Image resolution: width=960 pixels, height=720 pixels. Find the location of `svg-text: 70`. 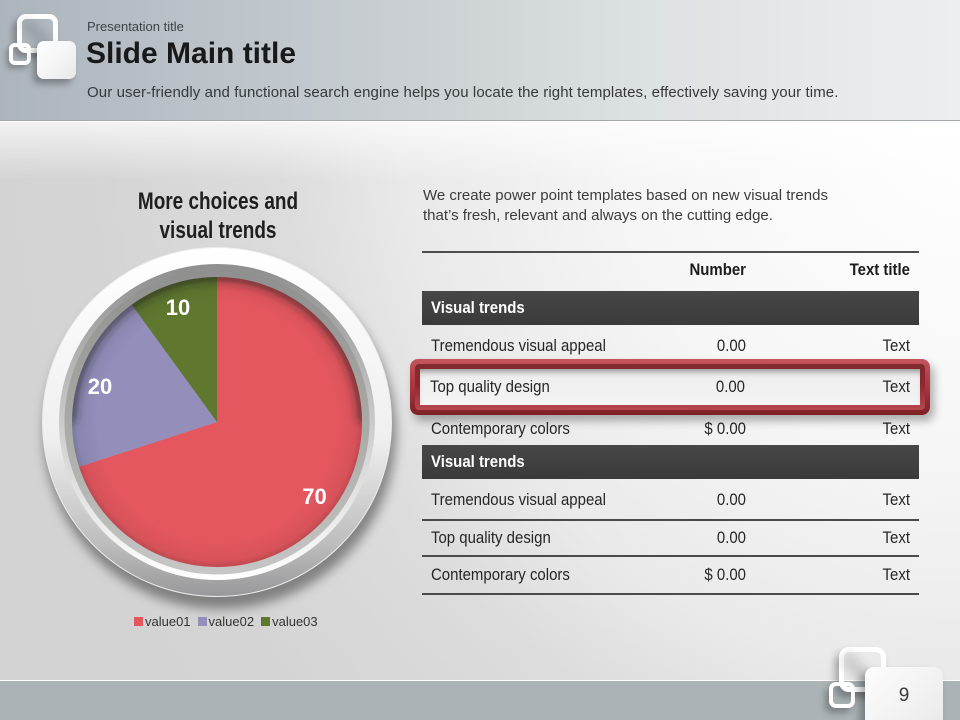

svg-text: 70 is located at coordinates (314, 496).